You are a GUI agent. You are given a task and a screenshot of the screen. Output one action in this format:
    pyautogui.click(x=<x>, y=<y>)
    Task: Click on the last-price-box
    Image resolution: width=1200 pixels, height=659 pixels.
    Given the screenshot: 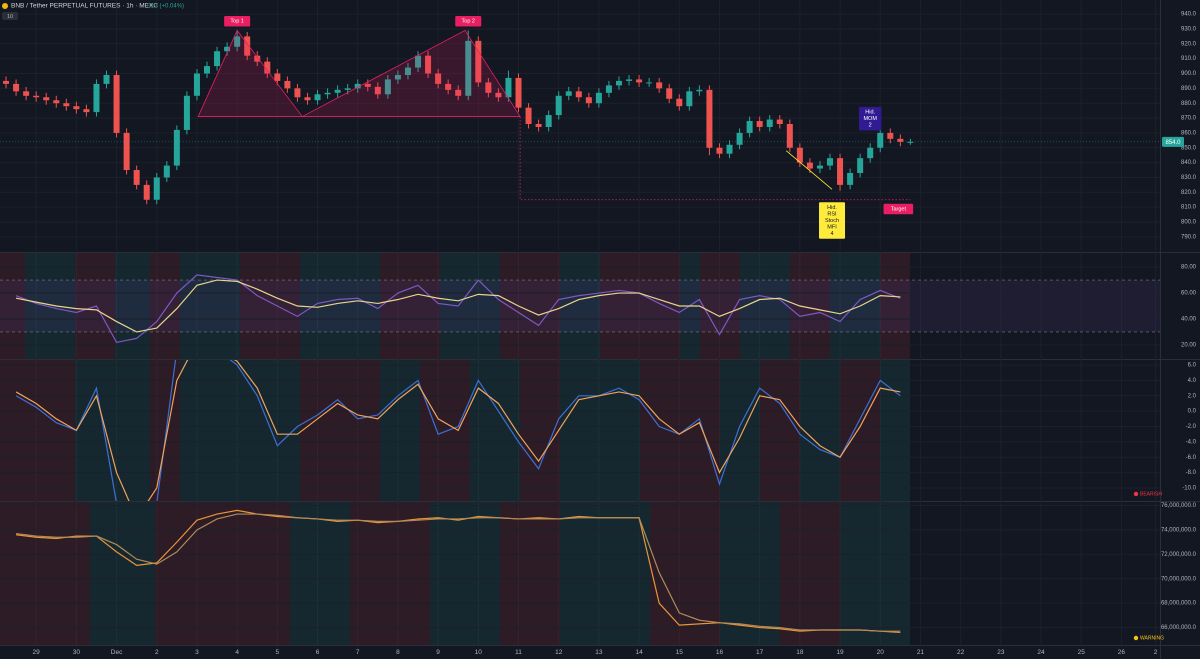 What is the action you would take?
    pyautogui.click(x=1173, y=141)
    